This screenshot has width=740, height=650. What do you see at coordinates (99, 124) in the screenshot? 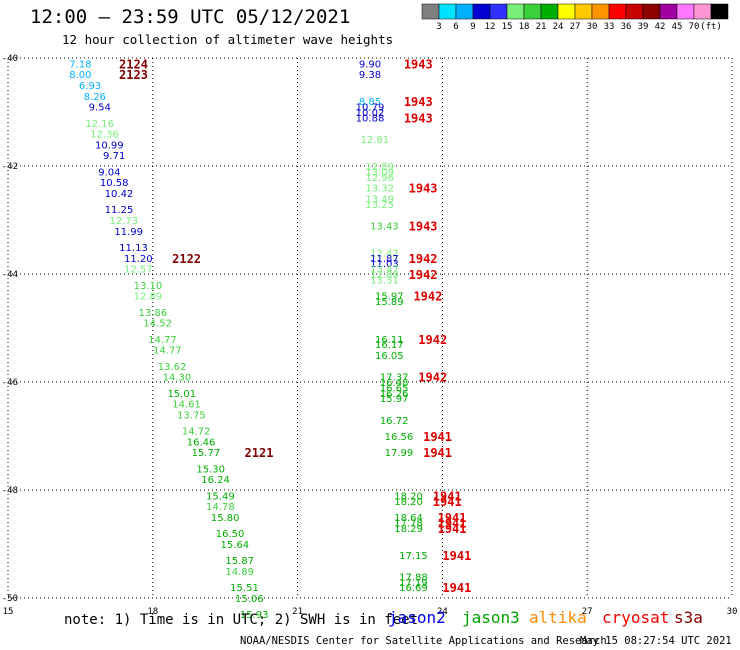
I see `swh-value-label: 12.16` at bounding box center [99, 124].